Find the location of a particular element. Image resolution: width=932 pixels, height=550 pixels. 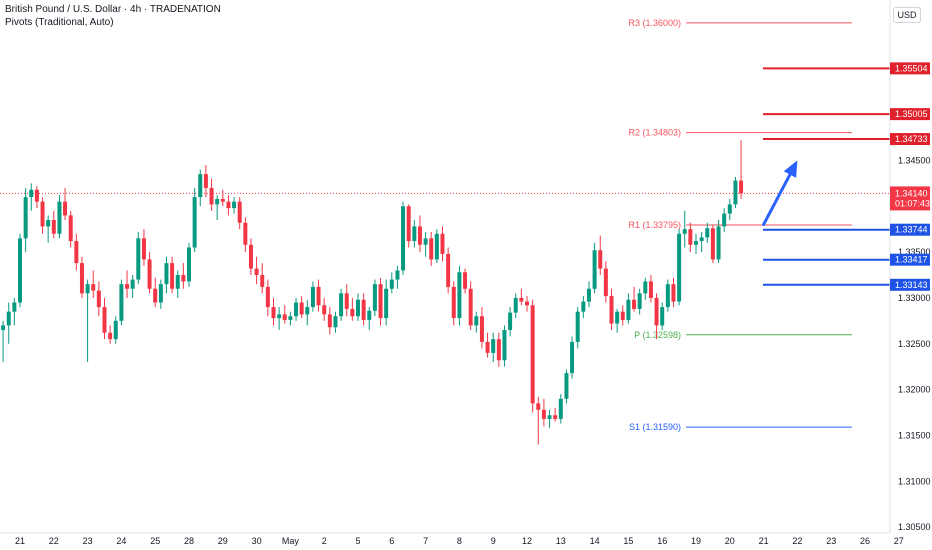

time-tick-label: 6 is located at coordinates (391, 541).